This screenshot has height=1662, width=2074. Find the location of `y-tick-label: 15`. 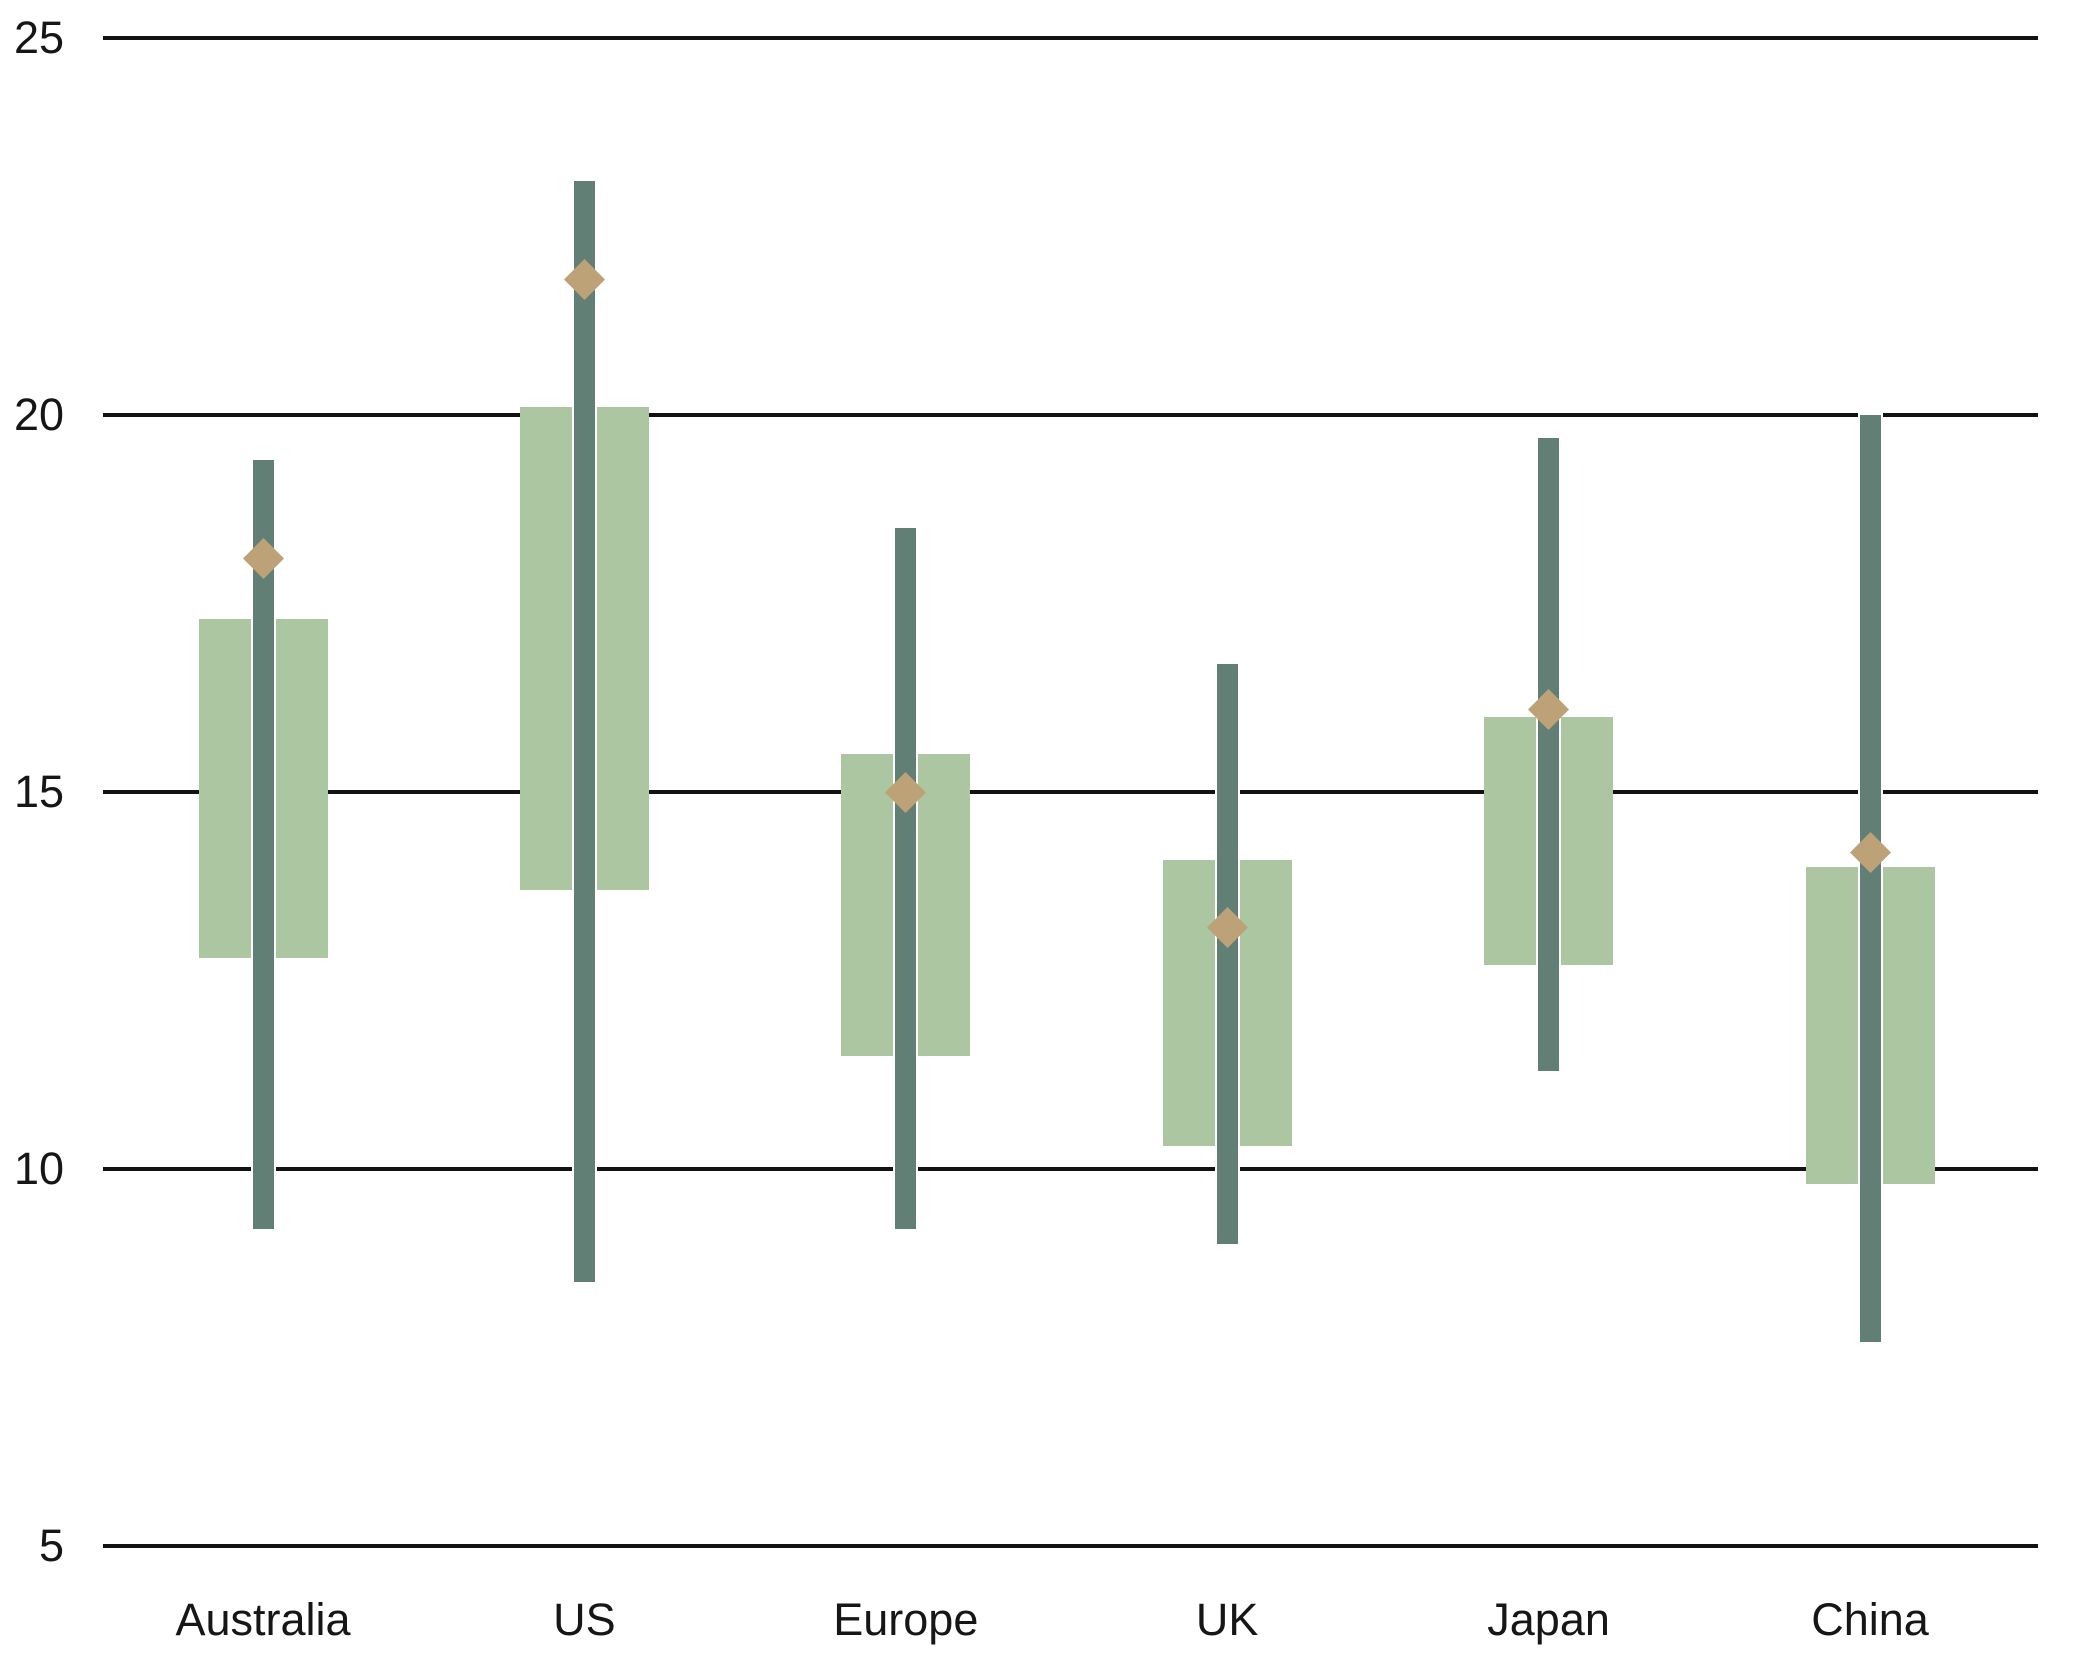

y-tick-label: 15 is located at coordinates (38, 791).